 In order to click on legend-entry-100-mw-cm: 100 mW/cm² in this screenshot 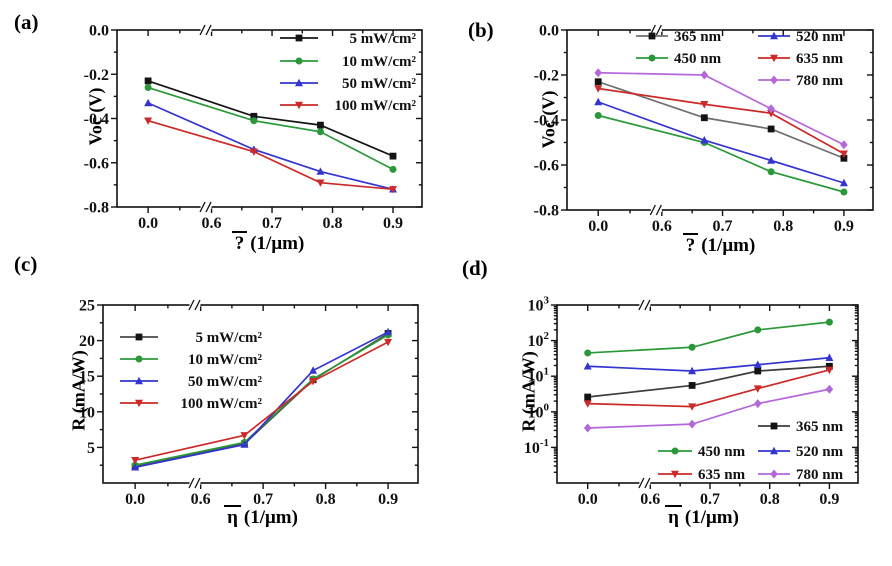, I will do `click(191, 404)`.